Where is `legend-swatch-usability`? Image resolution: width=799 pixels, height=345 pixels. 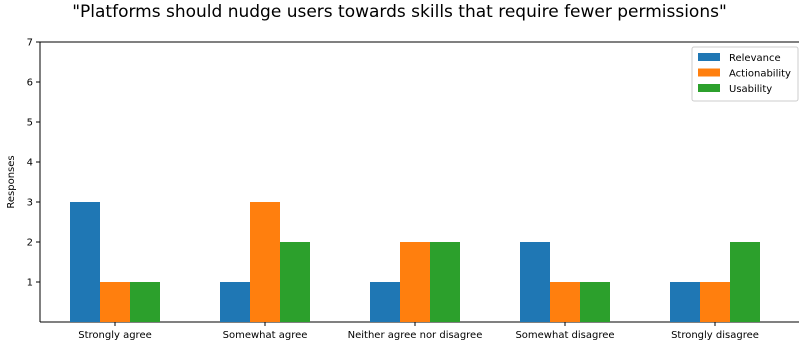 legend-swatch-usability is located at coordinates (709, 88).